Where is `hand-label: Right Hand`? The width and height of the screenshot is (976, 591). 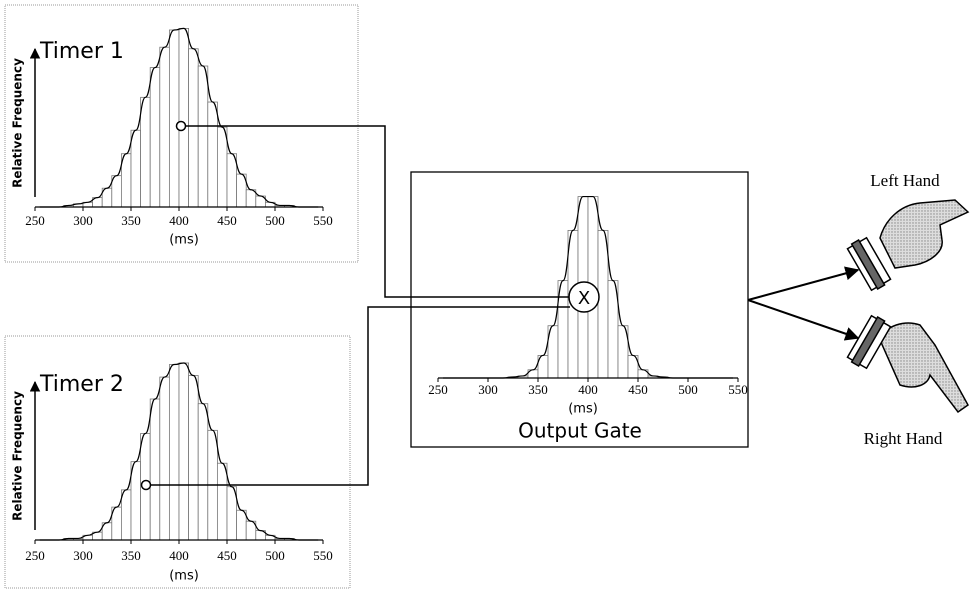
hand-label: Right Hand is located at coordinates (903, 438).